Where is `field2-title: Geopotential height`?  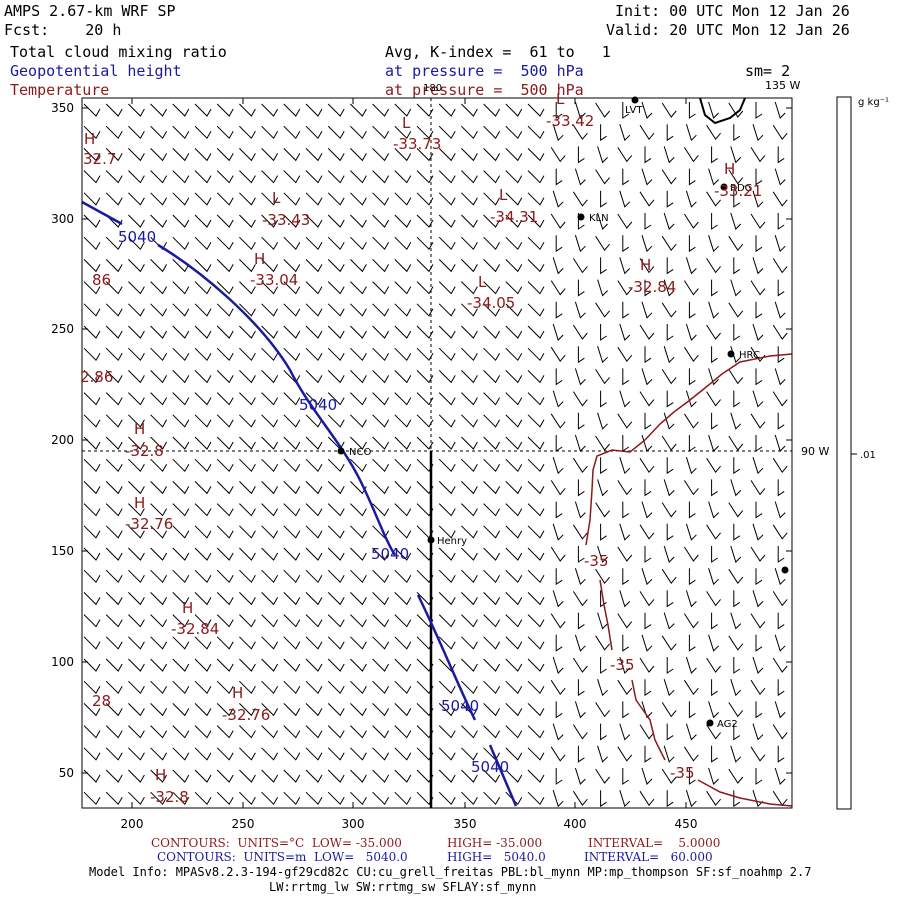 field2-title: Geopotential height is located at coordinates (96, 71).